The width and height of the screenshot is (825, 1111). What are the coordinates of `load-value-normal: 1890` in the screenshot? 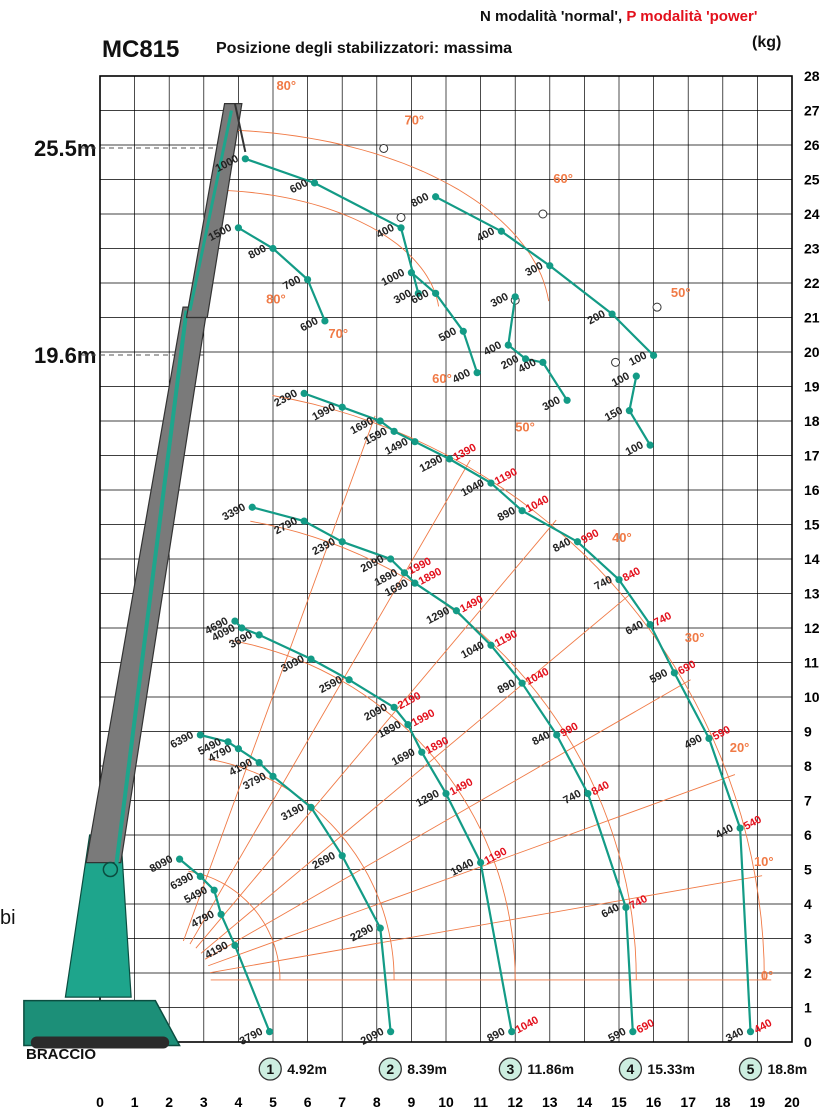 It's located at (389, 730).